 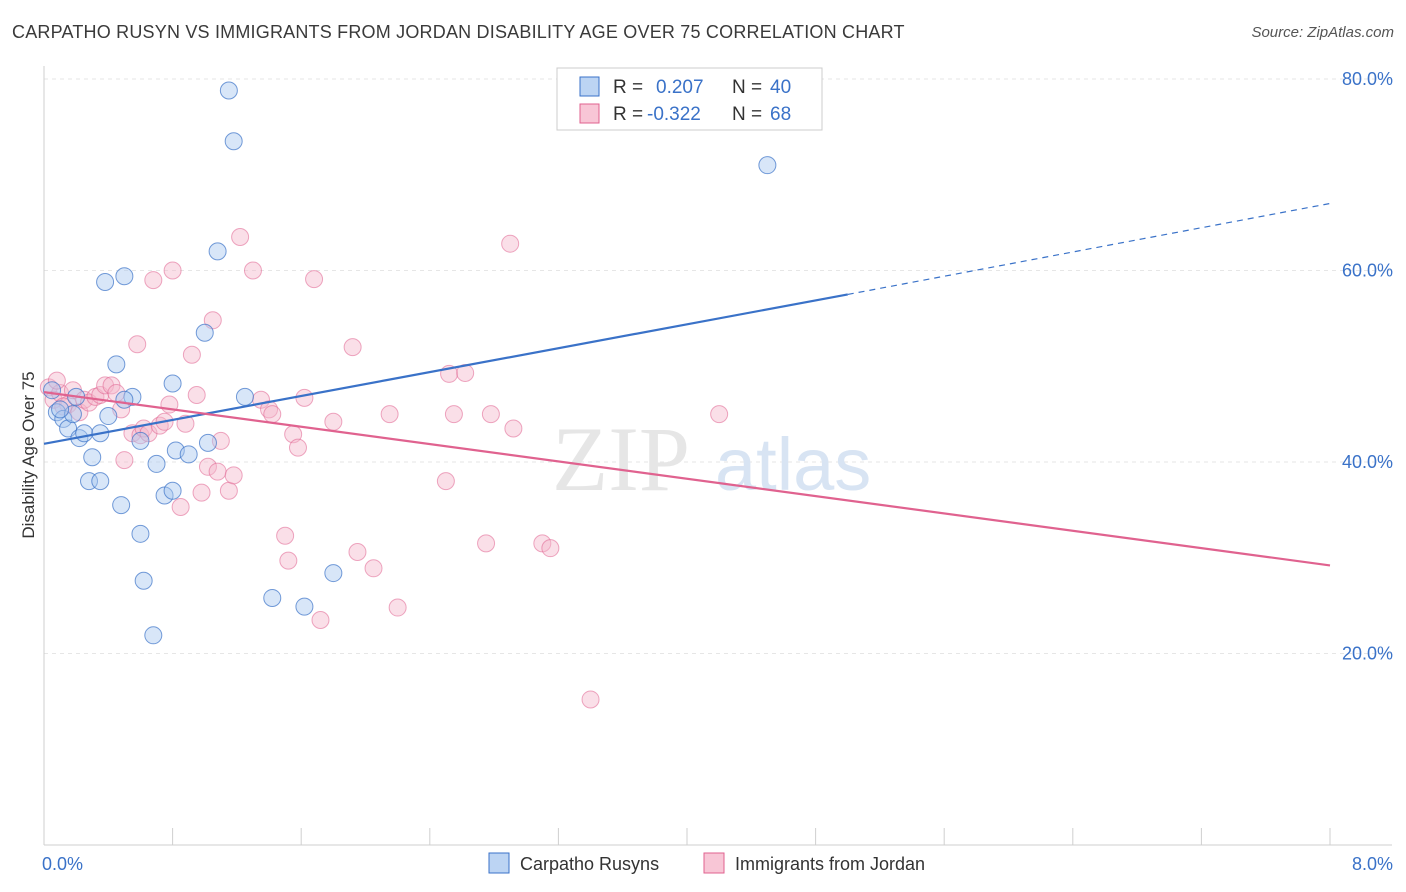 I want to click on stats-r-value-blue: 0.207, so click(x=680, y=87).